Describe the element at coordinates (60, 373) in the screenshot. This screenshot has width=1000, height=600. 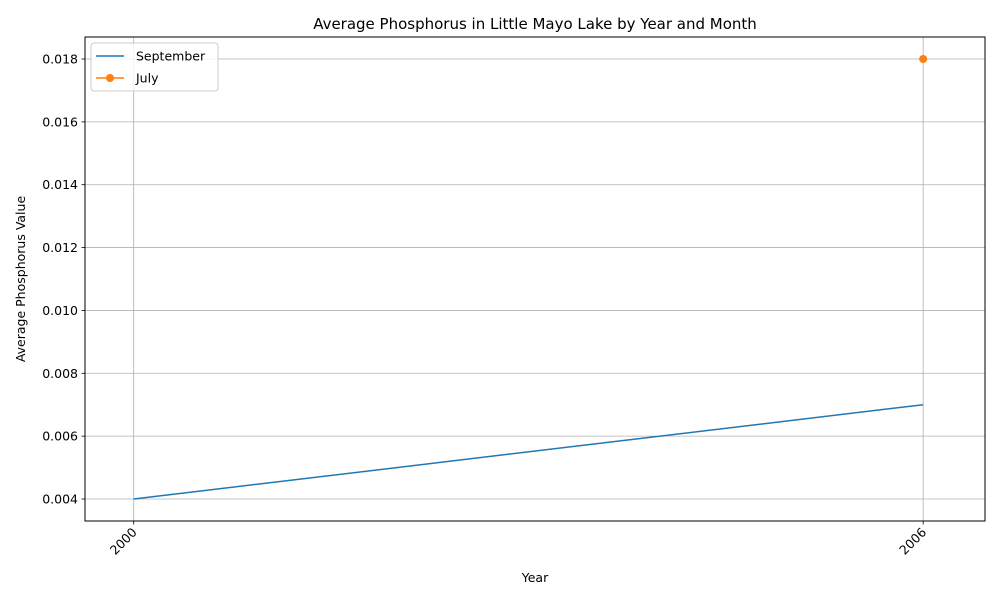
I see `y-tick-label: 0.008` at that location.